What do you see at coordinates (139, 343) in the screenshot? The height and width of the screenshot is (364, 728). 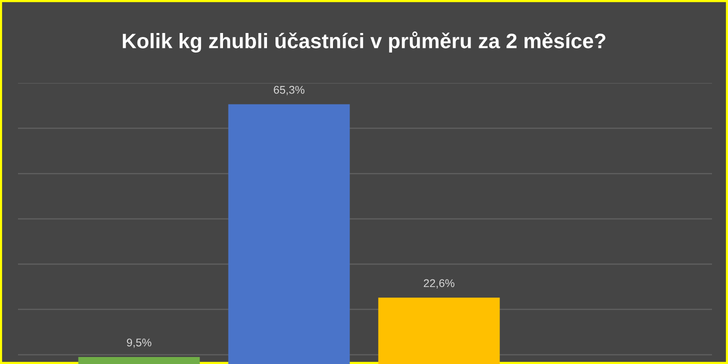 I see `data-label: 9,5%` at bounding box center [139, 343].